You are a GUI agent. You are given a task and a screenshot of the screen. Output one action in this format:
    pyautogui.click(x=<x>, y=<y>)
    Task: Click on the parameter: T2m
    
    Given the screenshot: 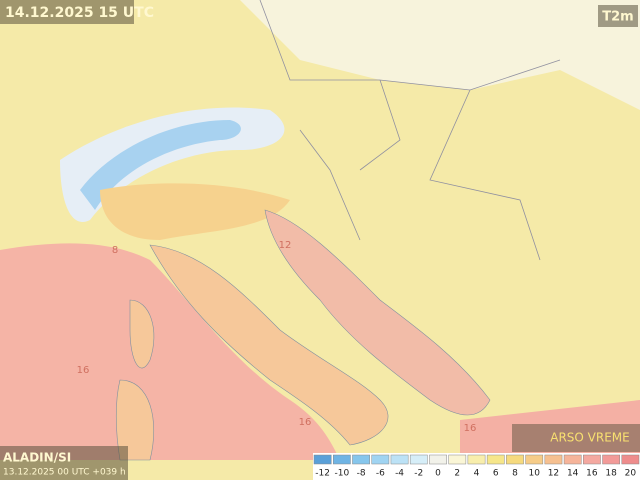 What is the action you would take?
    pyautogui.click(x=617, y=17)
    